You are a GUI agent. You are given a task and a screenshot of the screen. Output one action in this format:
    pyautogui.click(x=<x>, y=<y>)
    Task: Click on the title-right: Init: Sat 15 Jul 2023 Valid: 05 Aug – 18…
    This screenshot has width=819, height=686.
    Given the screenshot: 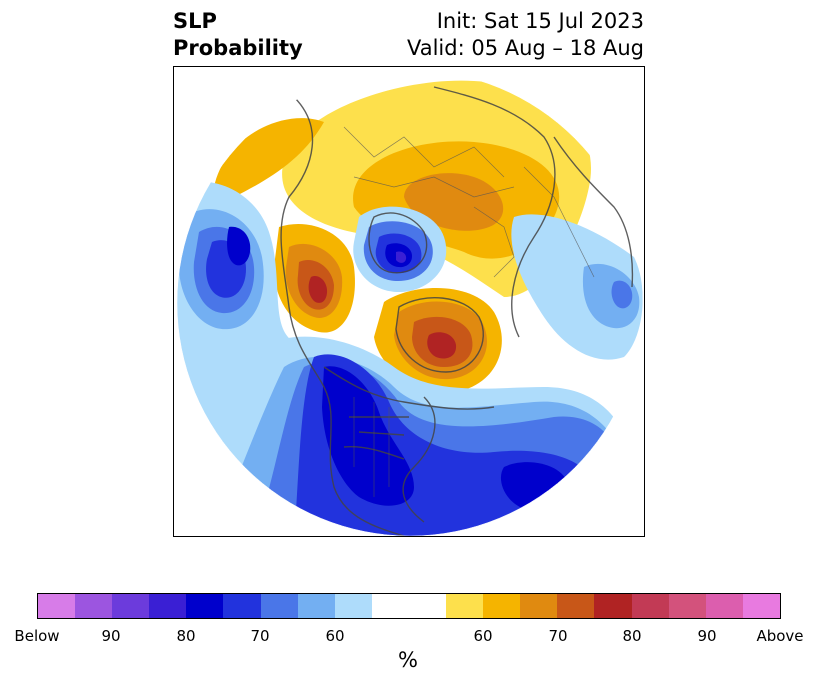 What is the action you would take?
    pyautogui.click(x=525, y=35)
    